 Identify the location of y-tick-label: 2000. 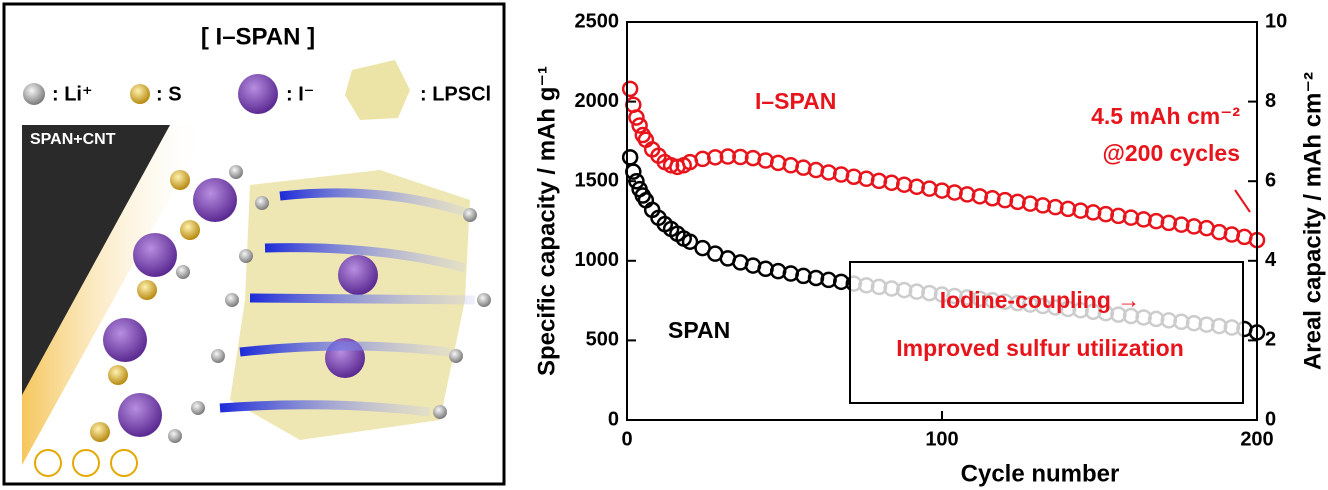
(597, 101).